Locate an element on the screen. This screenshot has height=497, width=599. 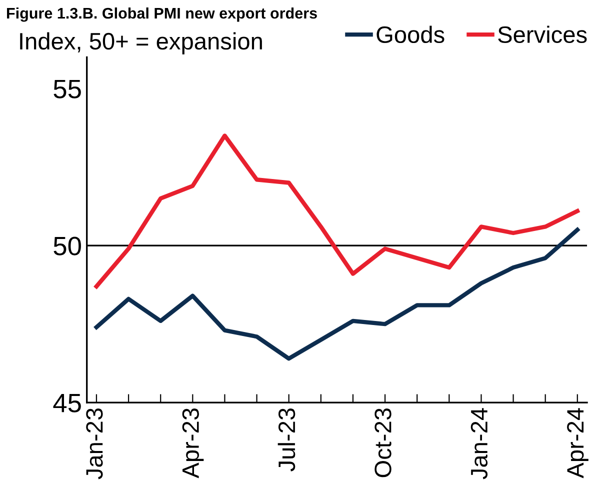
legend-label: Services is located at coordinates (542, 35).